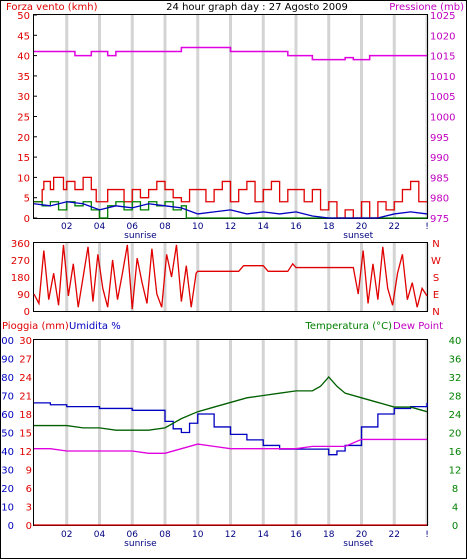  What do you see at coordinates (329, 227) in the screenshot?
I see `wind-x-tick: 18` at bounding box center [329, 227].